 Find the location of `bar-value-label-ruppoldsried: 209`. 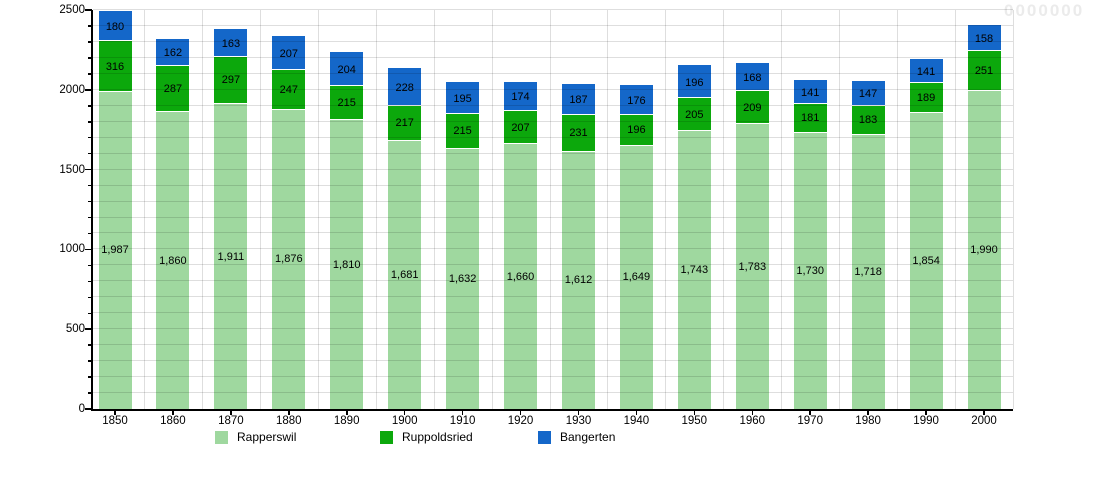

bar-value-label-ruppoldsried: 209 is located at coordinates (752, 107).